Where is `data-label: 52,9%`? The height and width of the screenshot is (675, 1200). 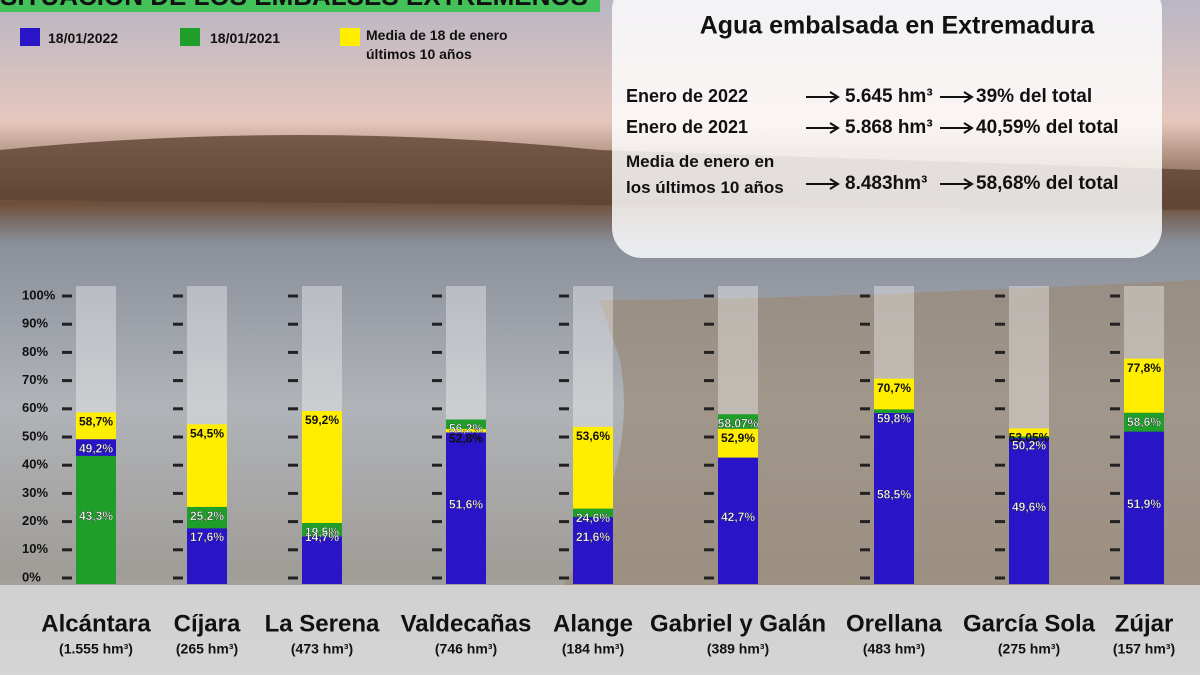
data-label: 52,9% is located at coordinates (738, 438).